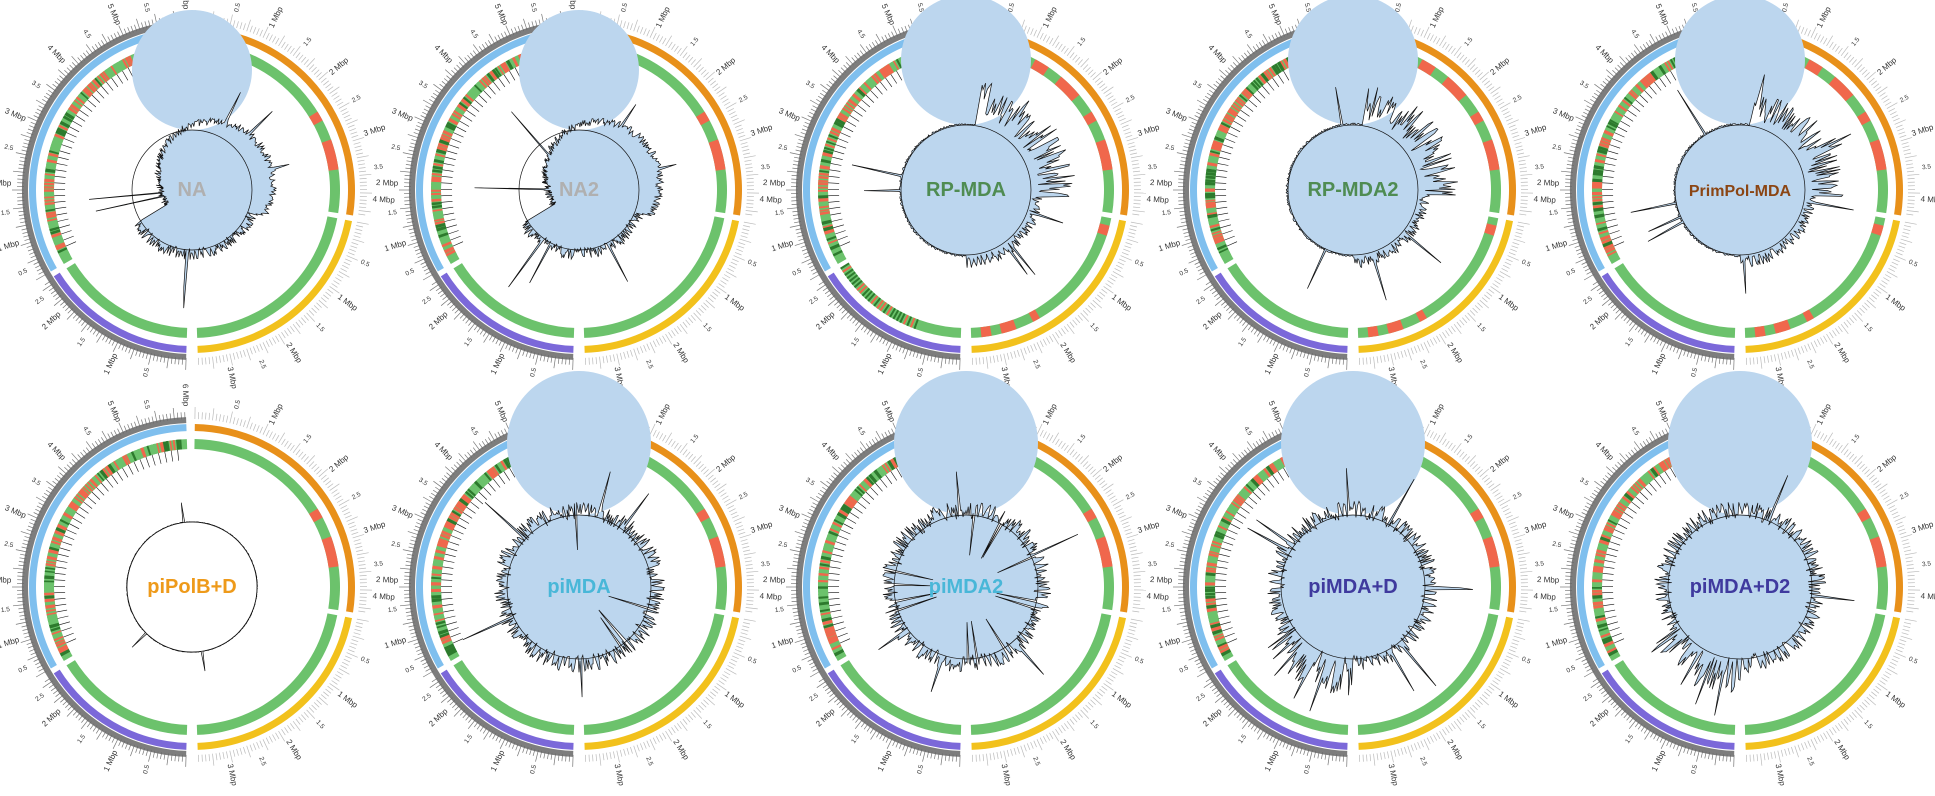 The image size is (1935, 796). What do you see at coordinates (473, 432) in the screenshot?
I see `tick-label: 4.5` at bounding box center [473, 432].